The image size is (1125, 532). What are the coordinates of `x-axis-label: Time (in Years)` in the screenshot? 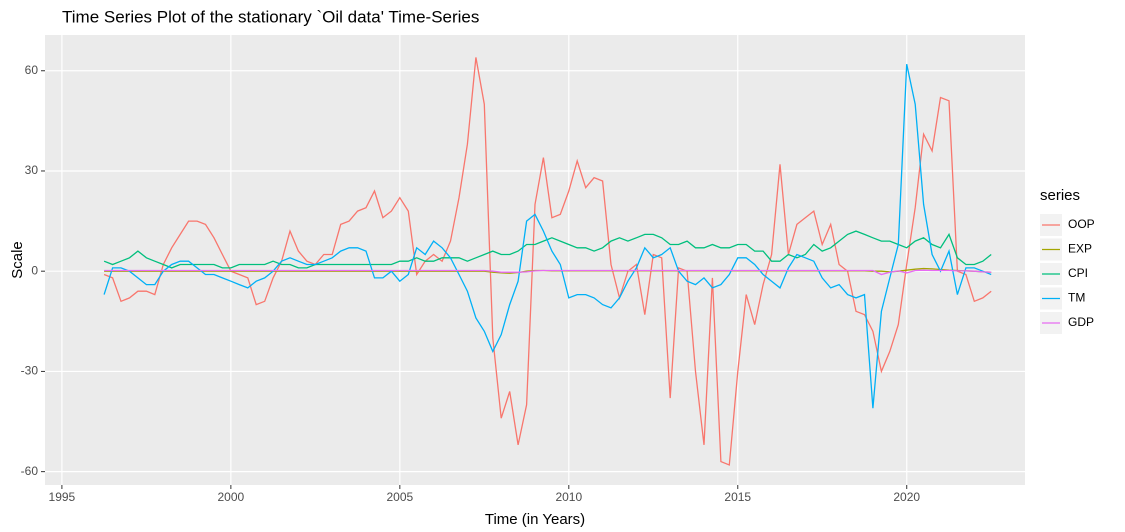 It's located at (535, 519).